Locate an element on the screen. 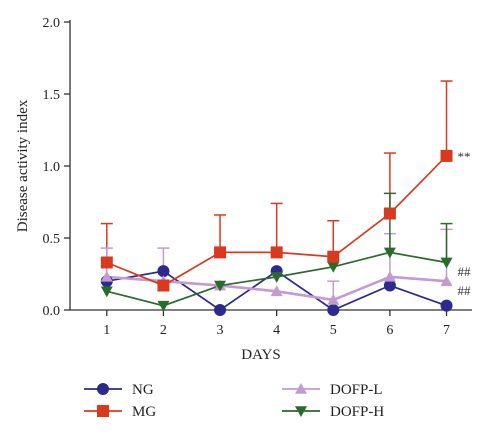  x-tick-label: 1 is located at coordinates (106, 330).